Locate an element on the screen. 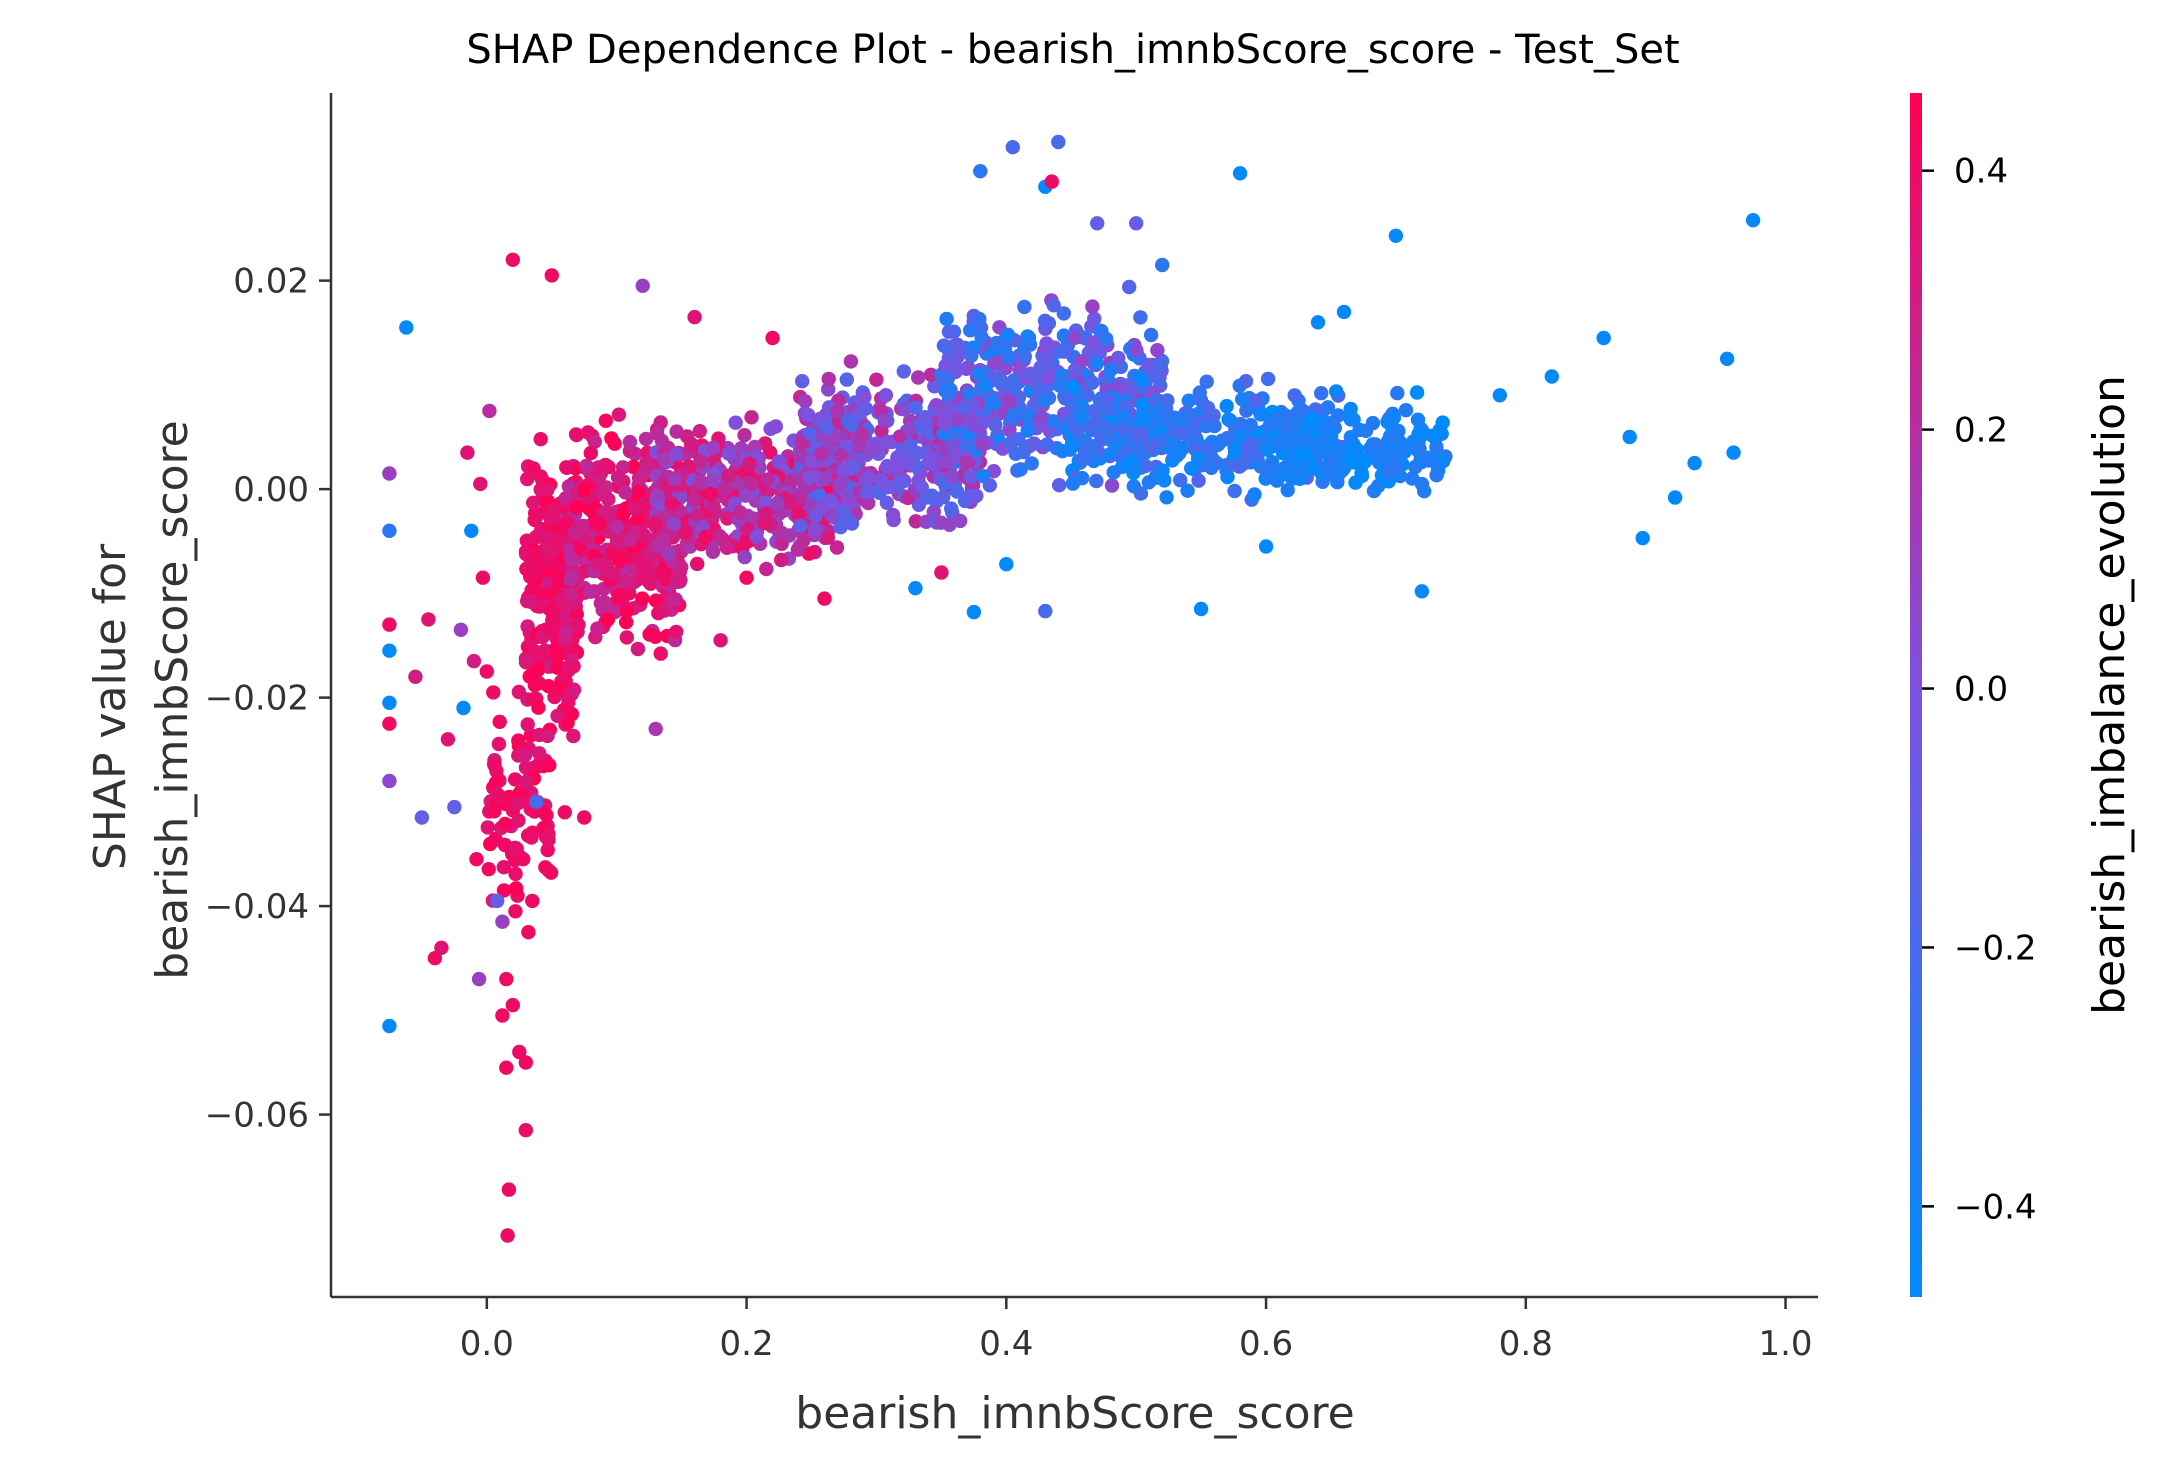 Image resolution: width=2164 pixels, height=1471 pixels. colorbar-tick-label: 0.0 is located at coordinates (1981, 690).